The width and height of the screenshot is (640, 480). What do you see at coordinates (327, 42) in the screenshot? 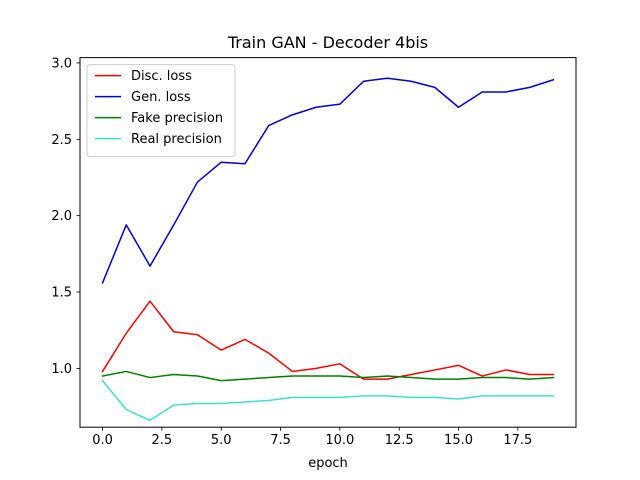
I see `chart-title: Train GAN - Decoder 4bis` at bounding box center [327, 42].